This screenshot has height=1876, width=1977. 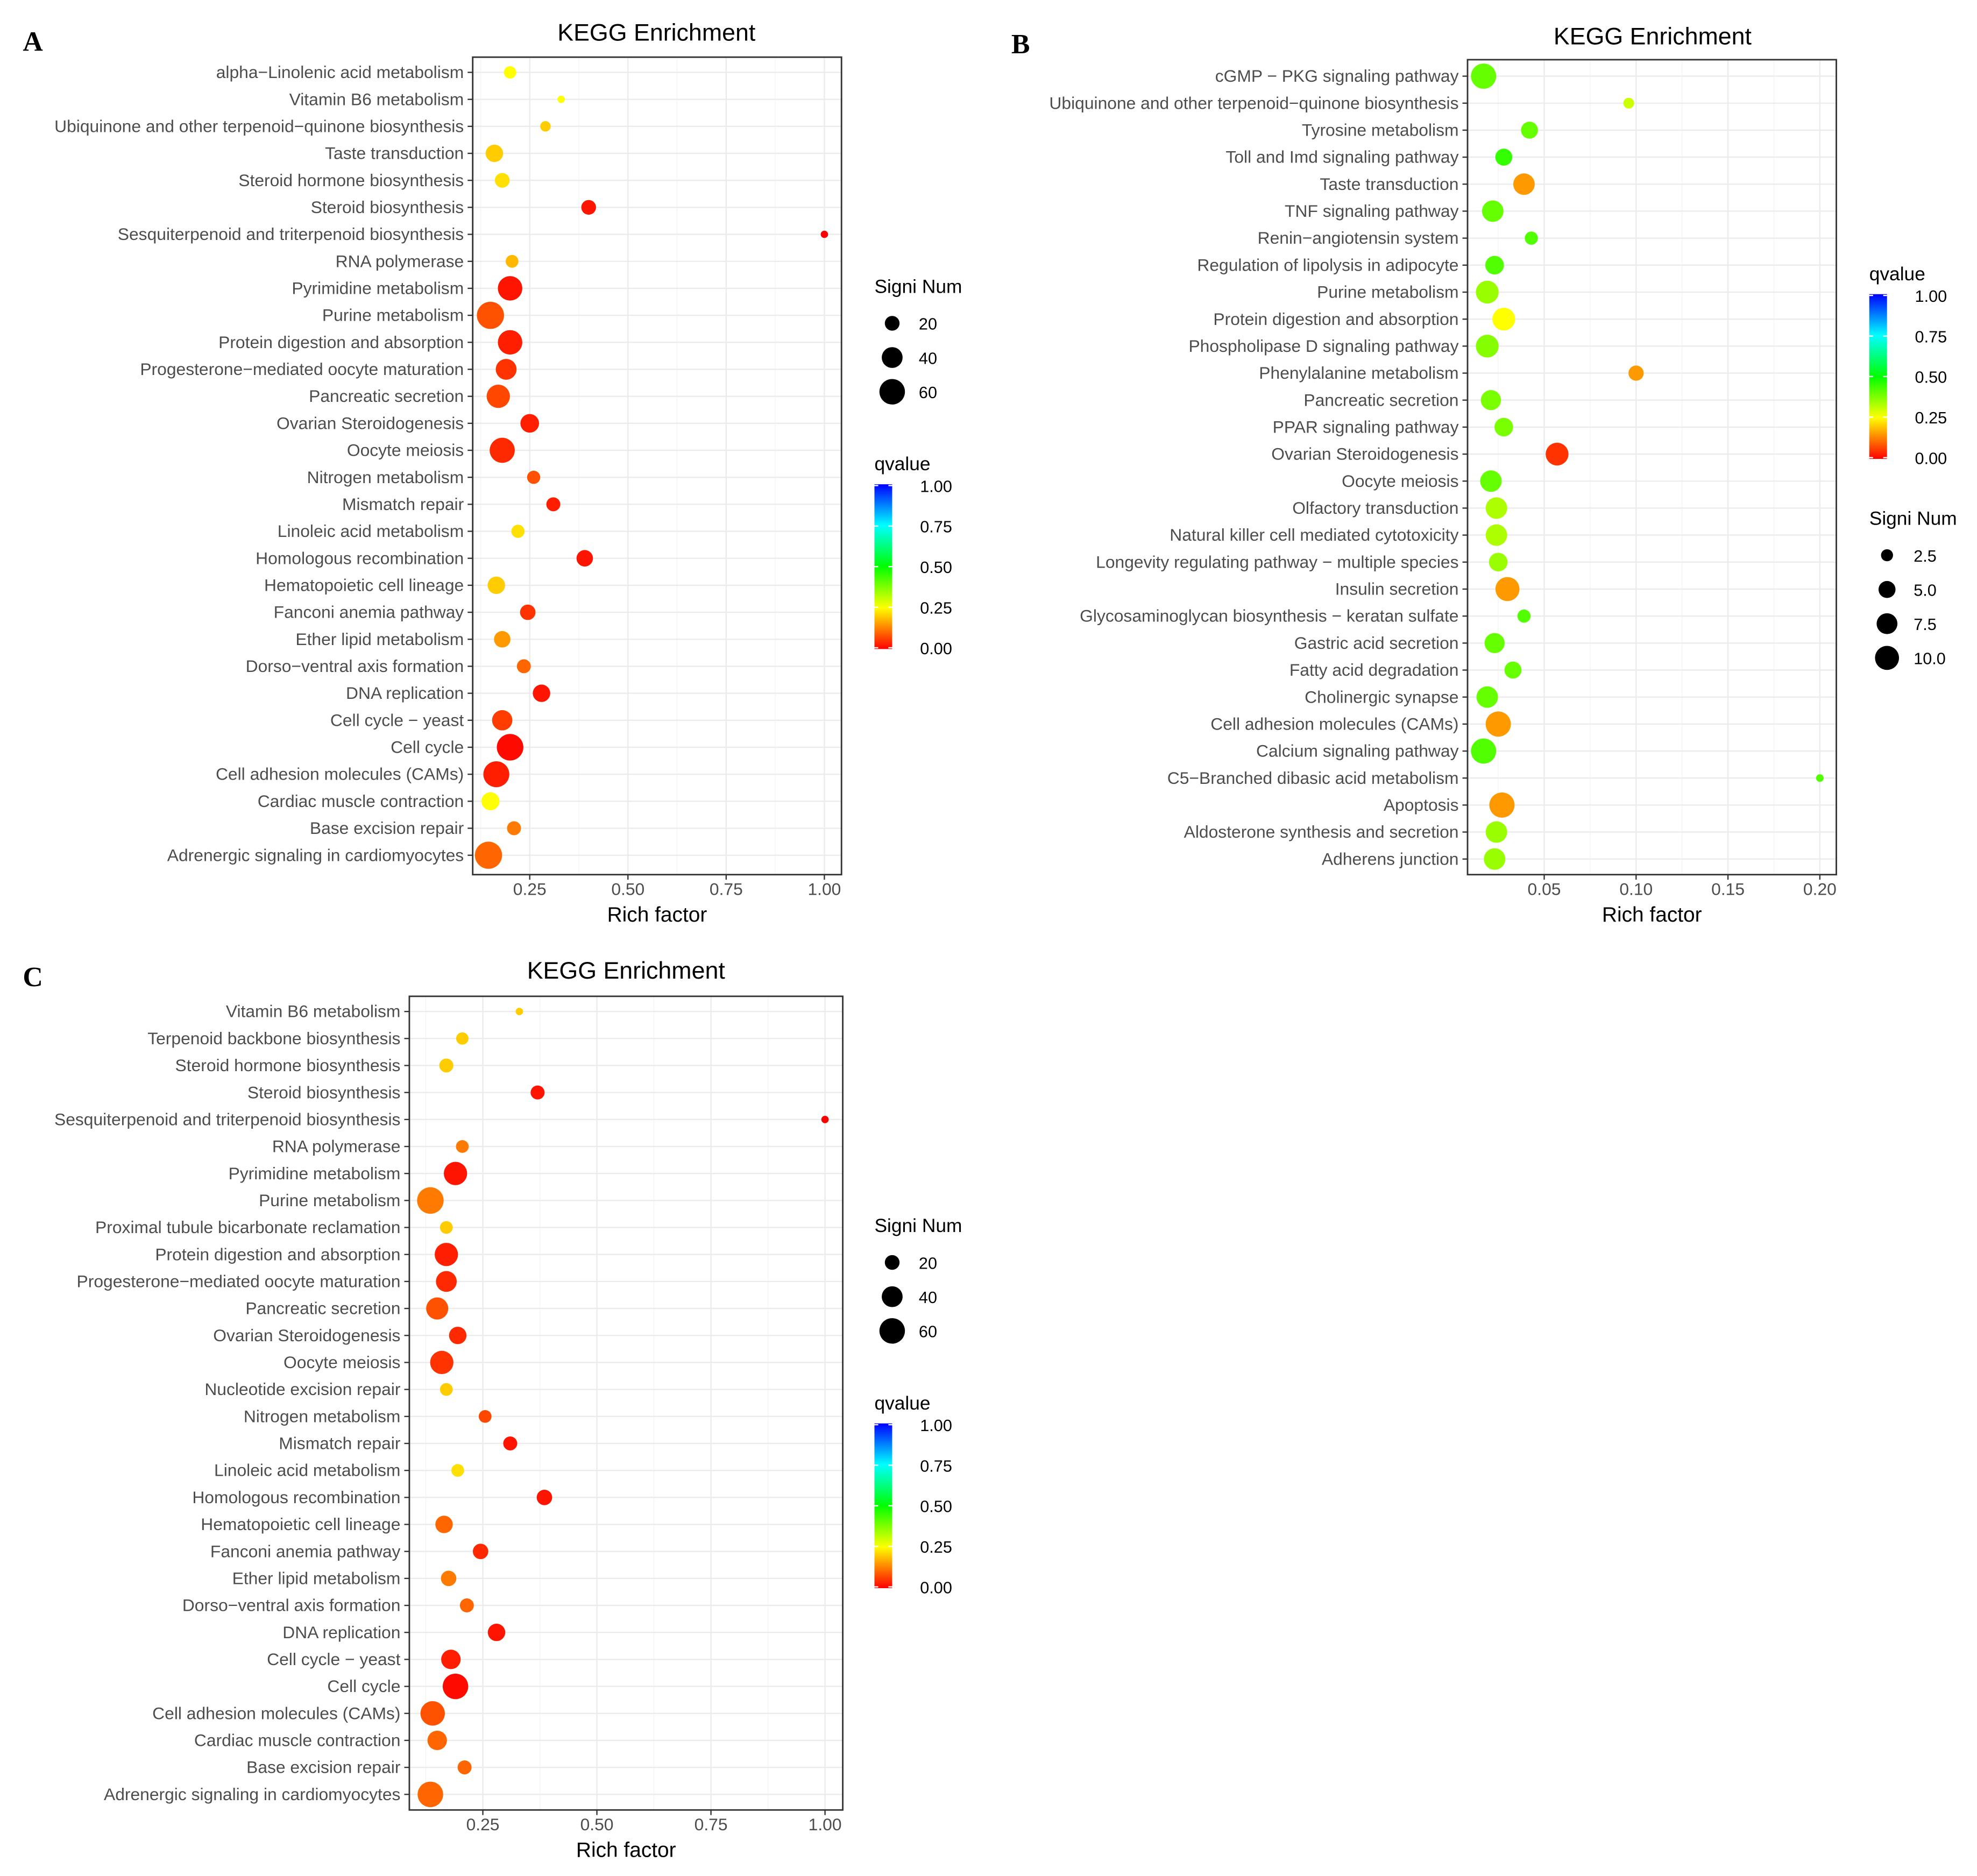 I want to click on colorbar-label: 0.25, so click(x=936, y=608).